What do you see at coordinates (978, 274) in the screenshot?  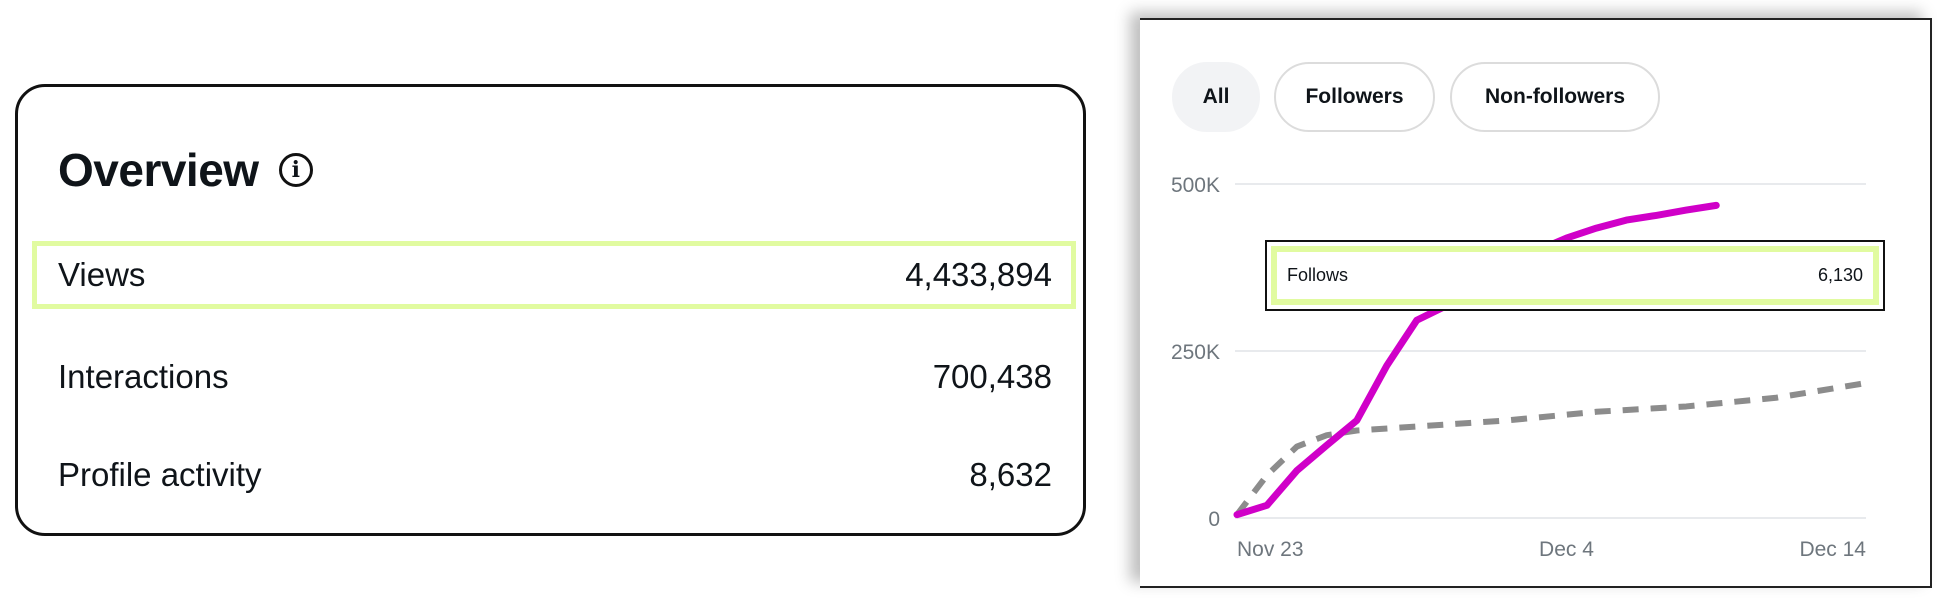 I see `metric-value: 4,433,894` at bounding box center [978, 274].